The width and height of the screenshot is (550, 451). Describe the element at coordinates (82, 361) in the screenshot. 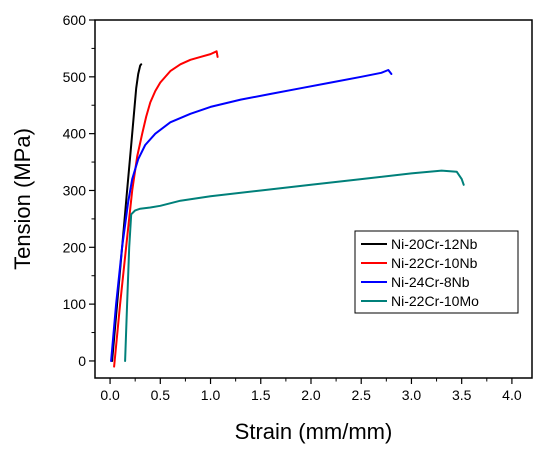

I see `y-tick-label: 0` at that location.